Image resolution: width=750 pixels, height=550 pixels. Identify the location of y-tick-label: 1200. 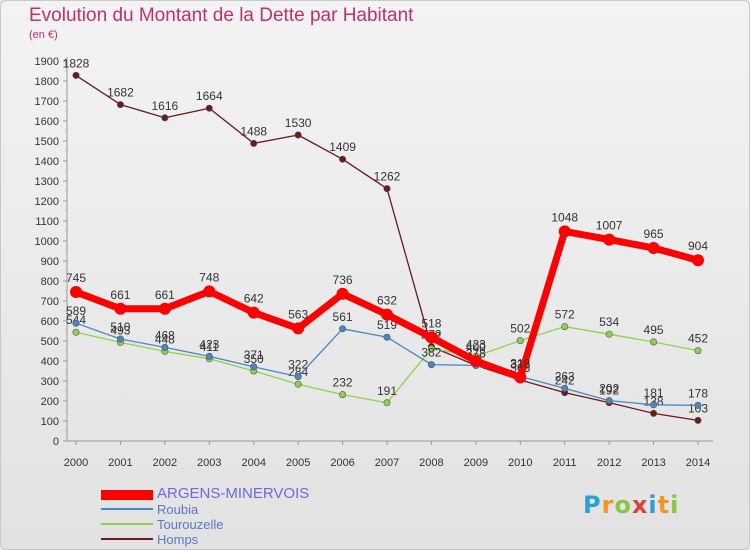
(47, 202).